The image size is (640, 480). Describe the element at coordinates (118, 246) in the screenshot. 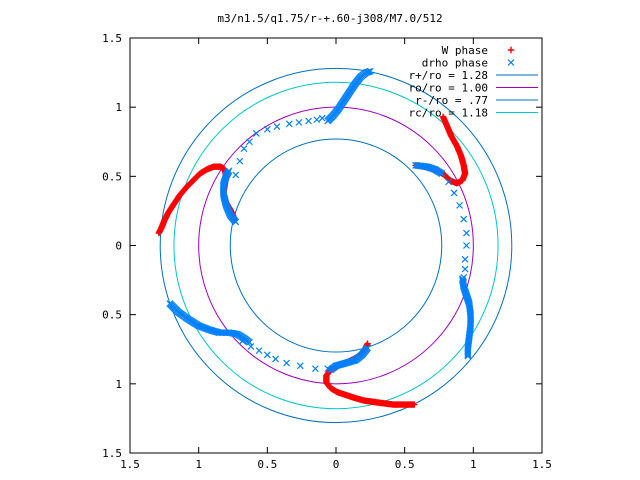

I see `y-tick-label: 0` at that location.